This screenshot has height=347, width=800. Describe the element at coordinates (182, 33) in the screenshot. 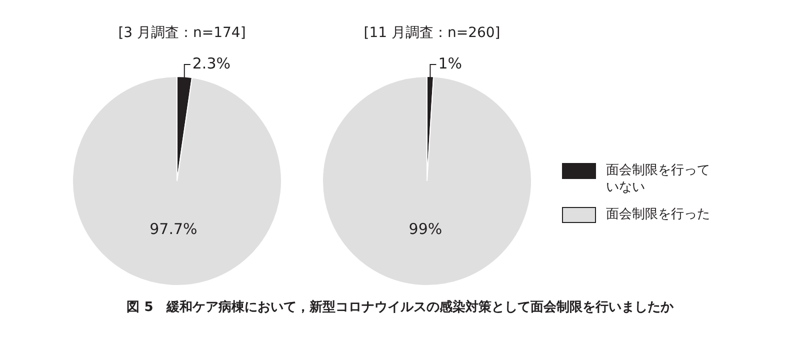

I see `chart-title: [3 月調査：n=174]` at that location.